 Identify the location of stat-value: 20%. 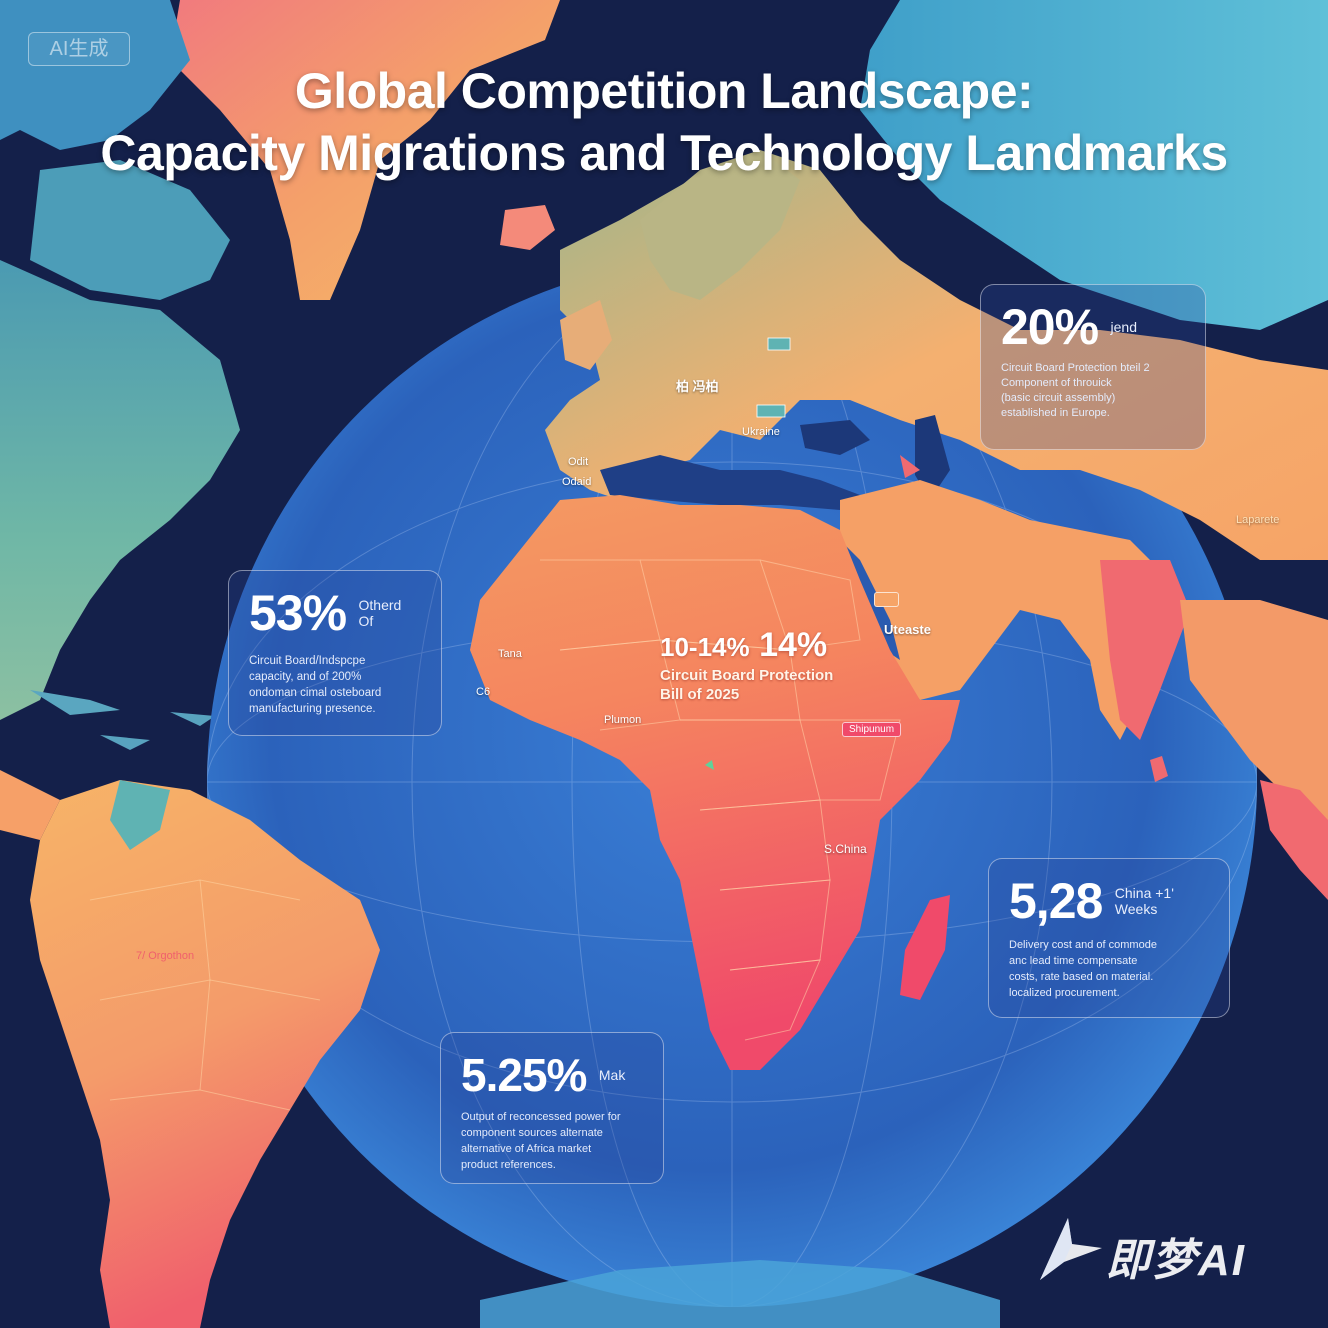
(1050, 327).